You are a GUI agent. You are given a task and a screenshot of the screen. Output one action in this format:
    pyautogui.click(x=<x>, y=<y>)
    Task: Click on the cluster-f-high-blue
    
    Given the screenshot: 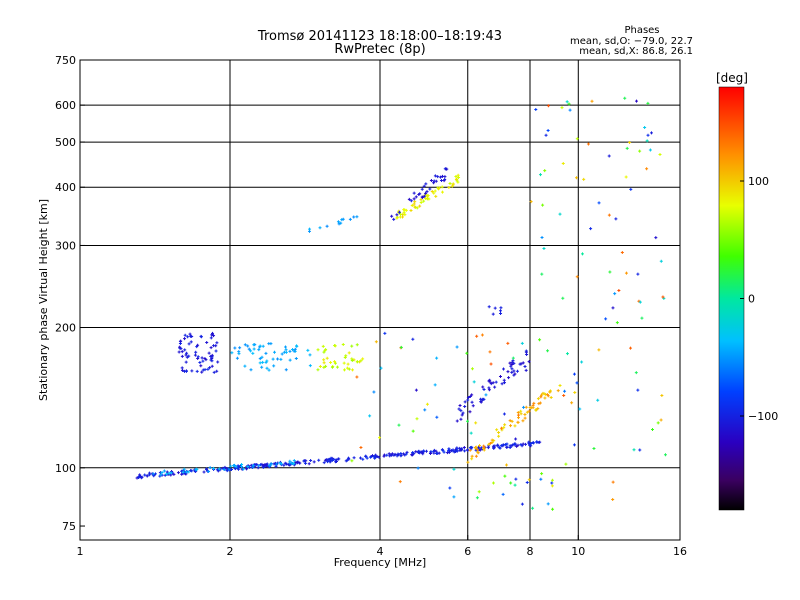 What is the action you would take?
    pyautogui.click(x=493, y=386)
    